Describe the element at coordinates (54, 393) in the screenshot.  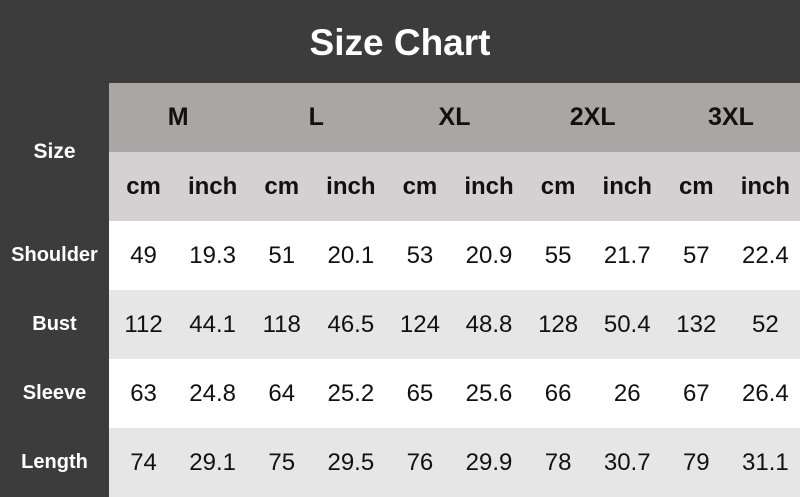
I see `row-label-sleeve: Sleeve` at that location.